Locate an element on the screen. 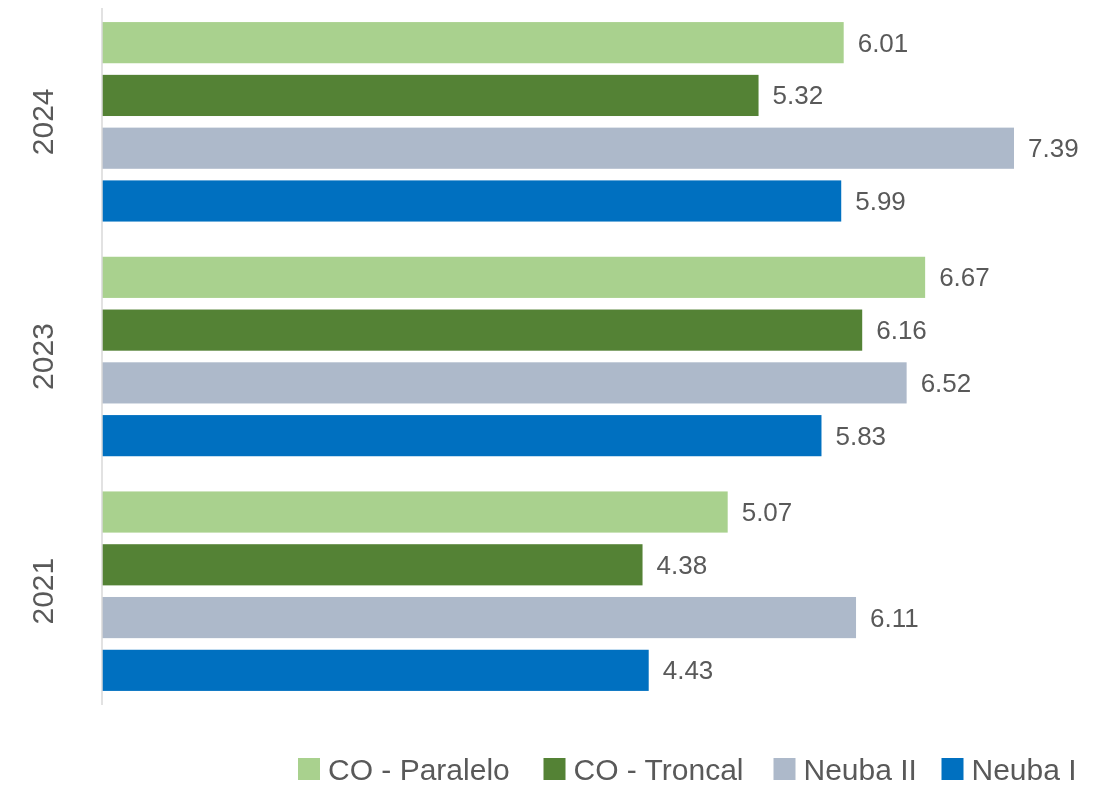 The height and width of the screenshot is (803, 1114). legend-label: Neuba II is located at coordinates (860, 769).